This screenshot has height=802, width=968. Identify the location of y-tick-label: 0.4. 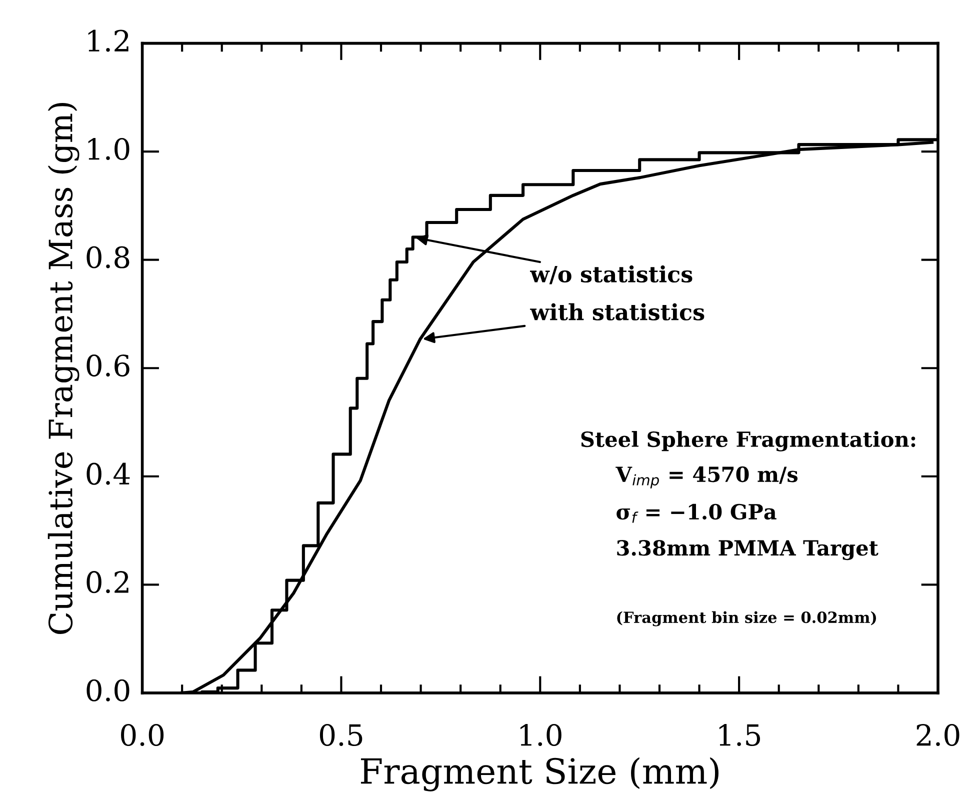
(108, 473).